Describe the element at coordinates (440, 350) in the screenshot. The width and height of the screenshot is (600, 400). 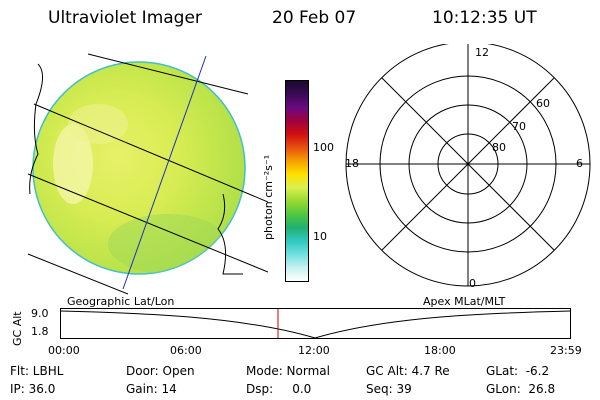
I see `alt-xtick-3: 18:00` at that location.